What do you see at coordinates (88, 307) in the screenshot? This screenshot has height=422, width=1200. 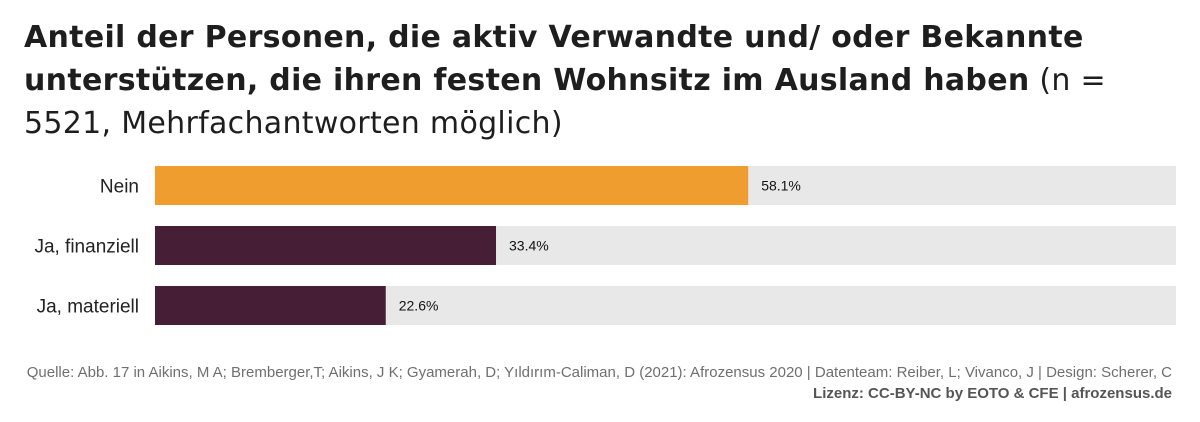 I see `category-label-ja-materiell: Ja, materiell` at bounding box center [88, 307].